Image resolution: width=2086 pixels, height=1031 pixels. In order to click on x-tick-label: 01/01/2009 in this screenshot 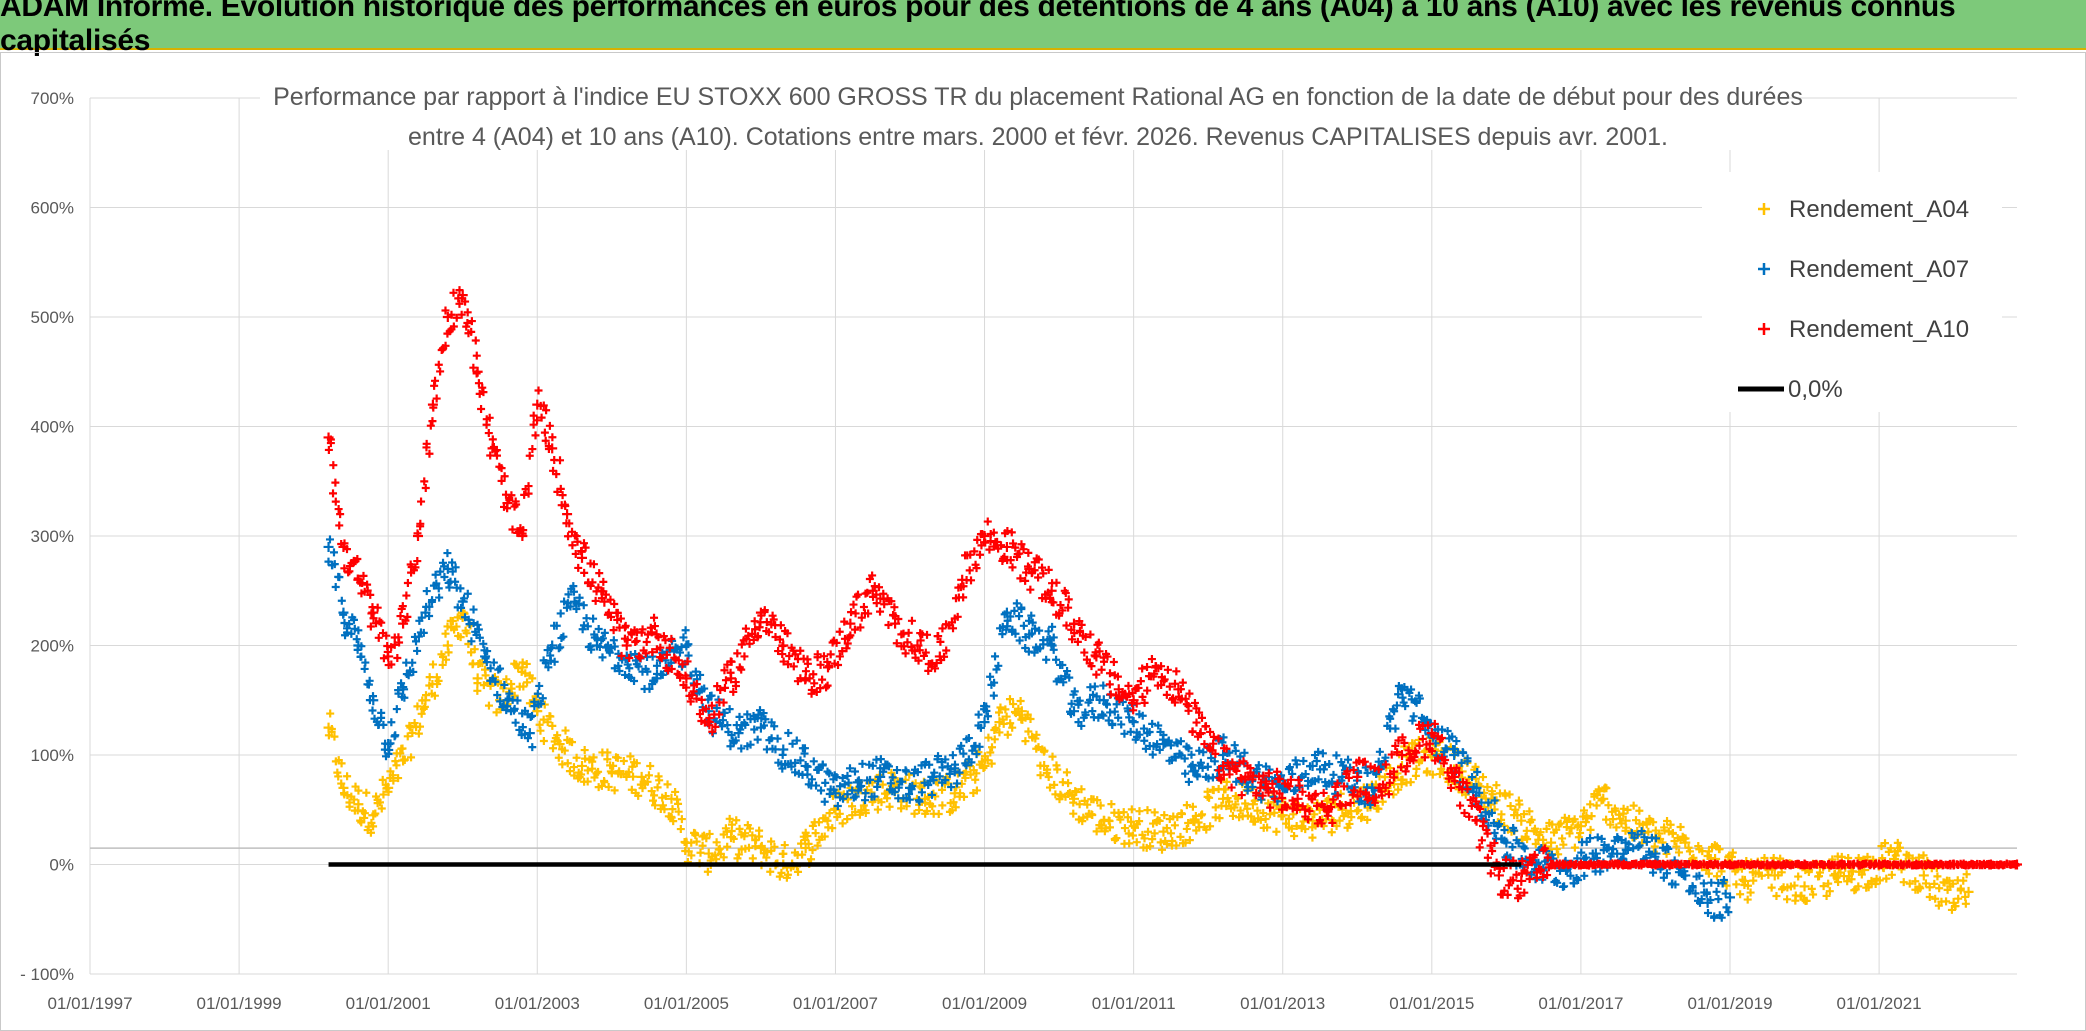, I will do `click(984, 1003)`.